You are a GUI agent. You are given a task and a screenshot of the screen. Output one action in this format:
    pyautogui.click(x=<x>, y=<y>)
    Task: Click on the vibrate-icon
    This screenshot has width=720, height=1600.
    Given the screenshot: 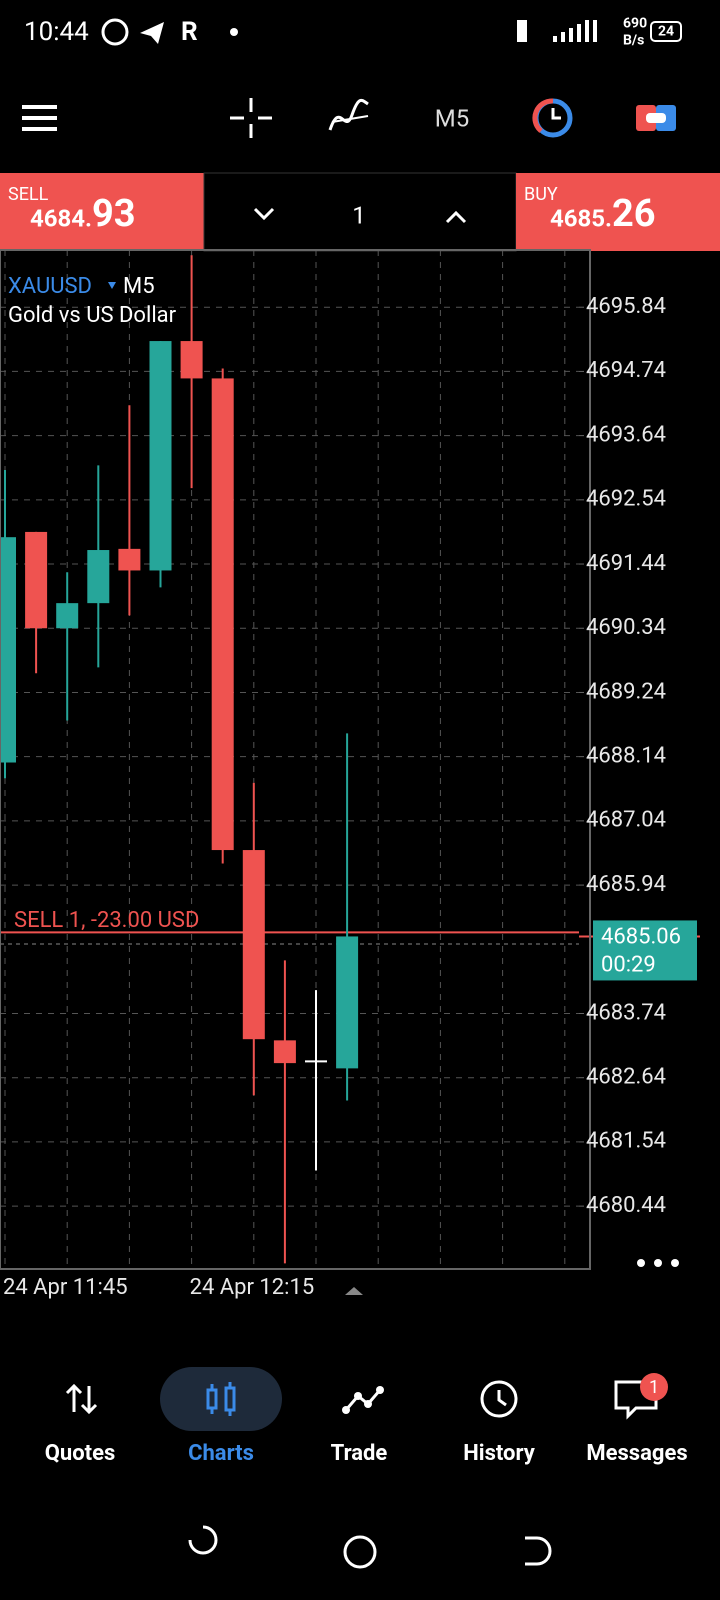 What is the action you would take?
    pyautogui.click(x=522, y=31)
    